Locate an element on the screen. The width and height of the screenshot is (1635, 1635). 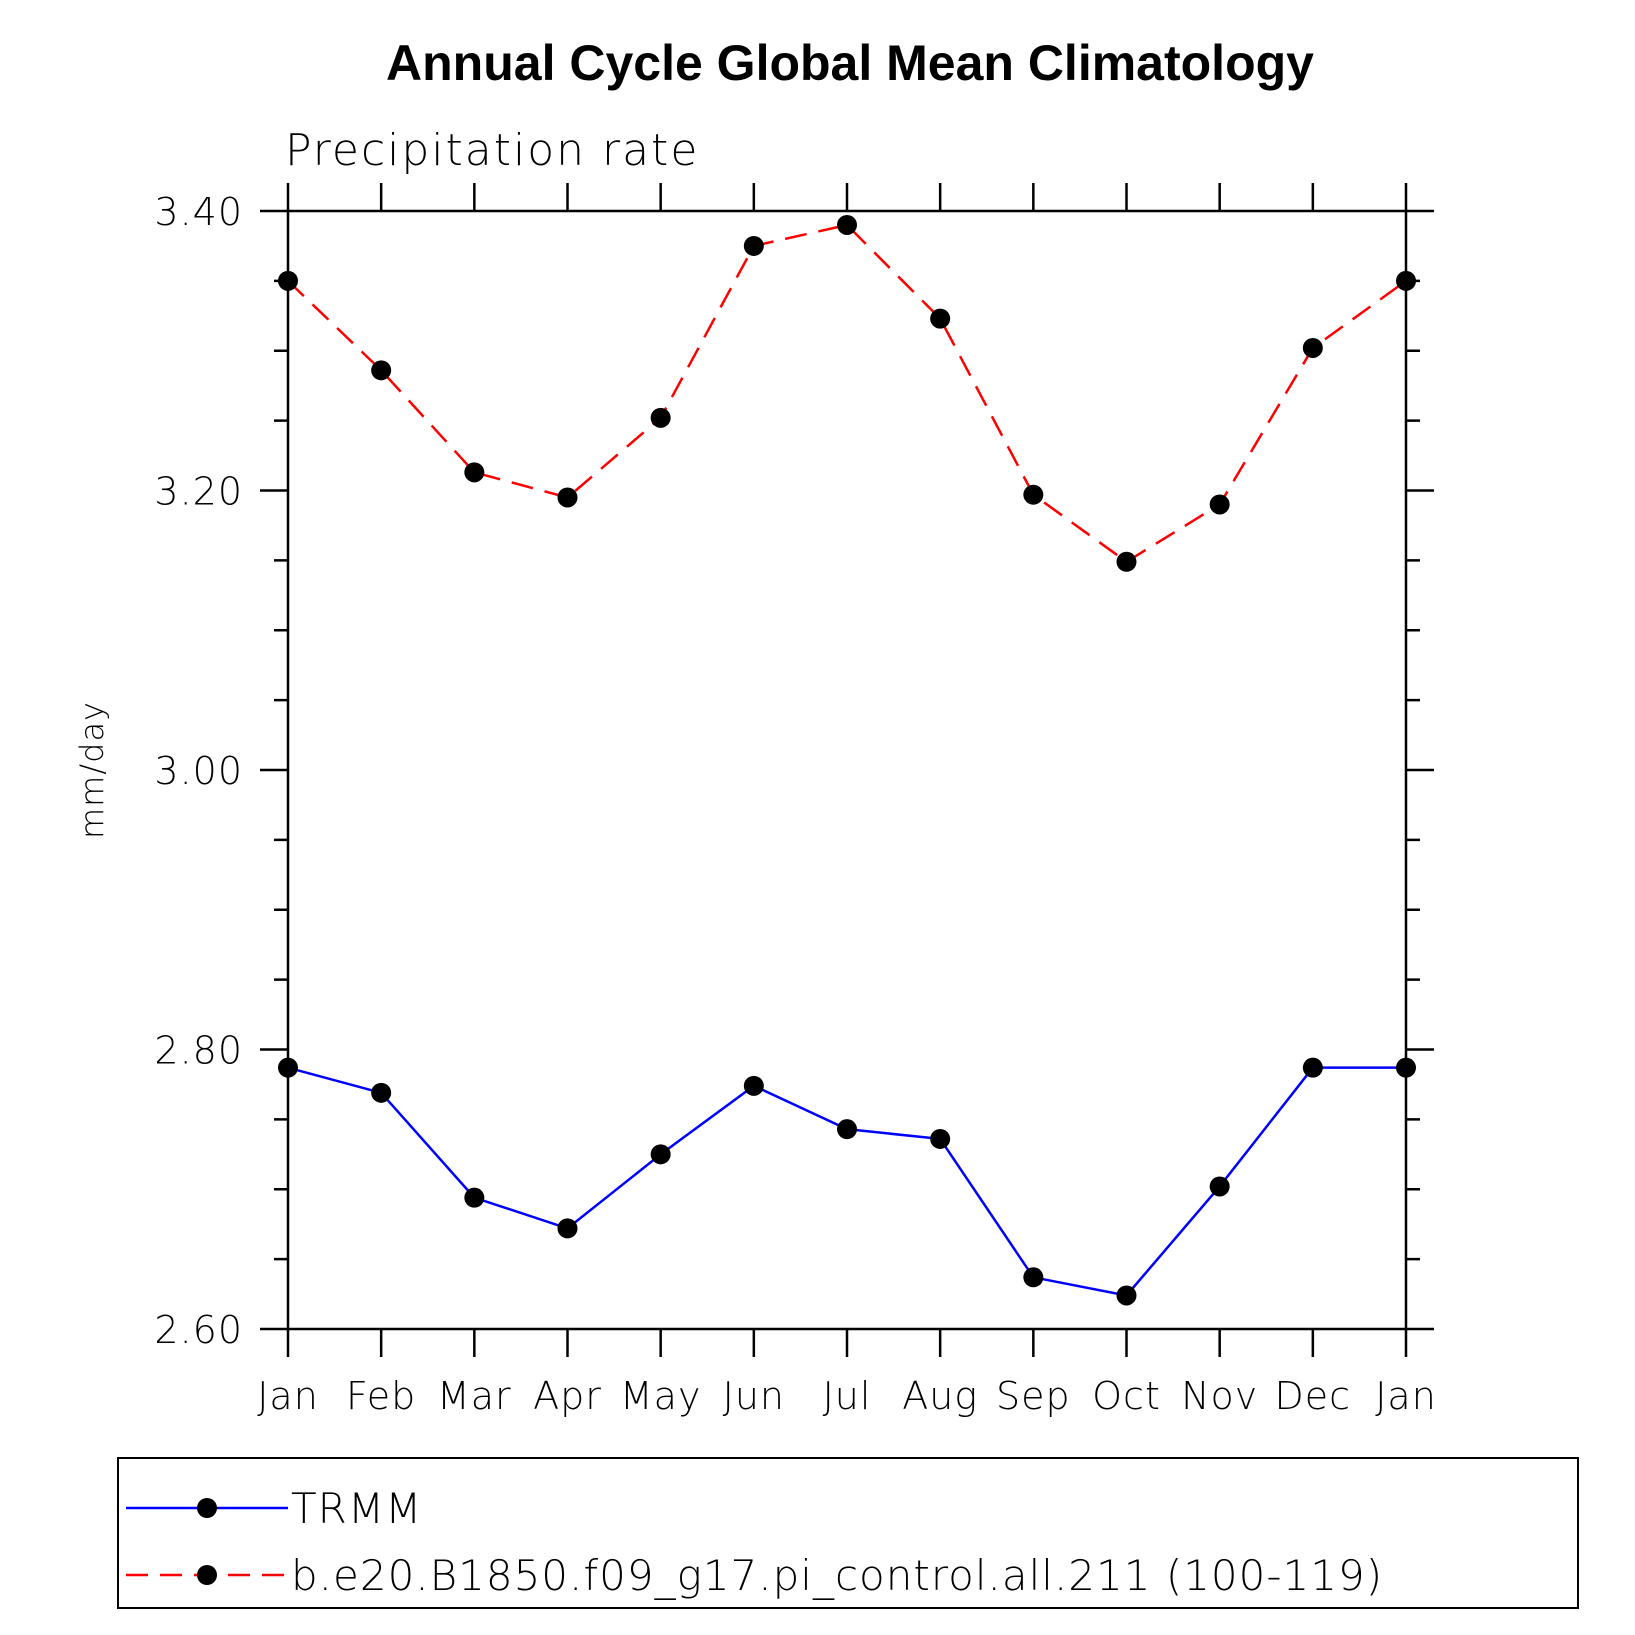
legend-box is located at coordinates (848, 1533).